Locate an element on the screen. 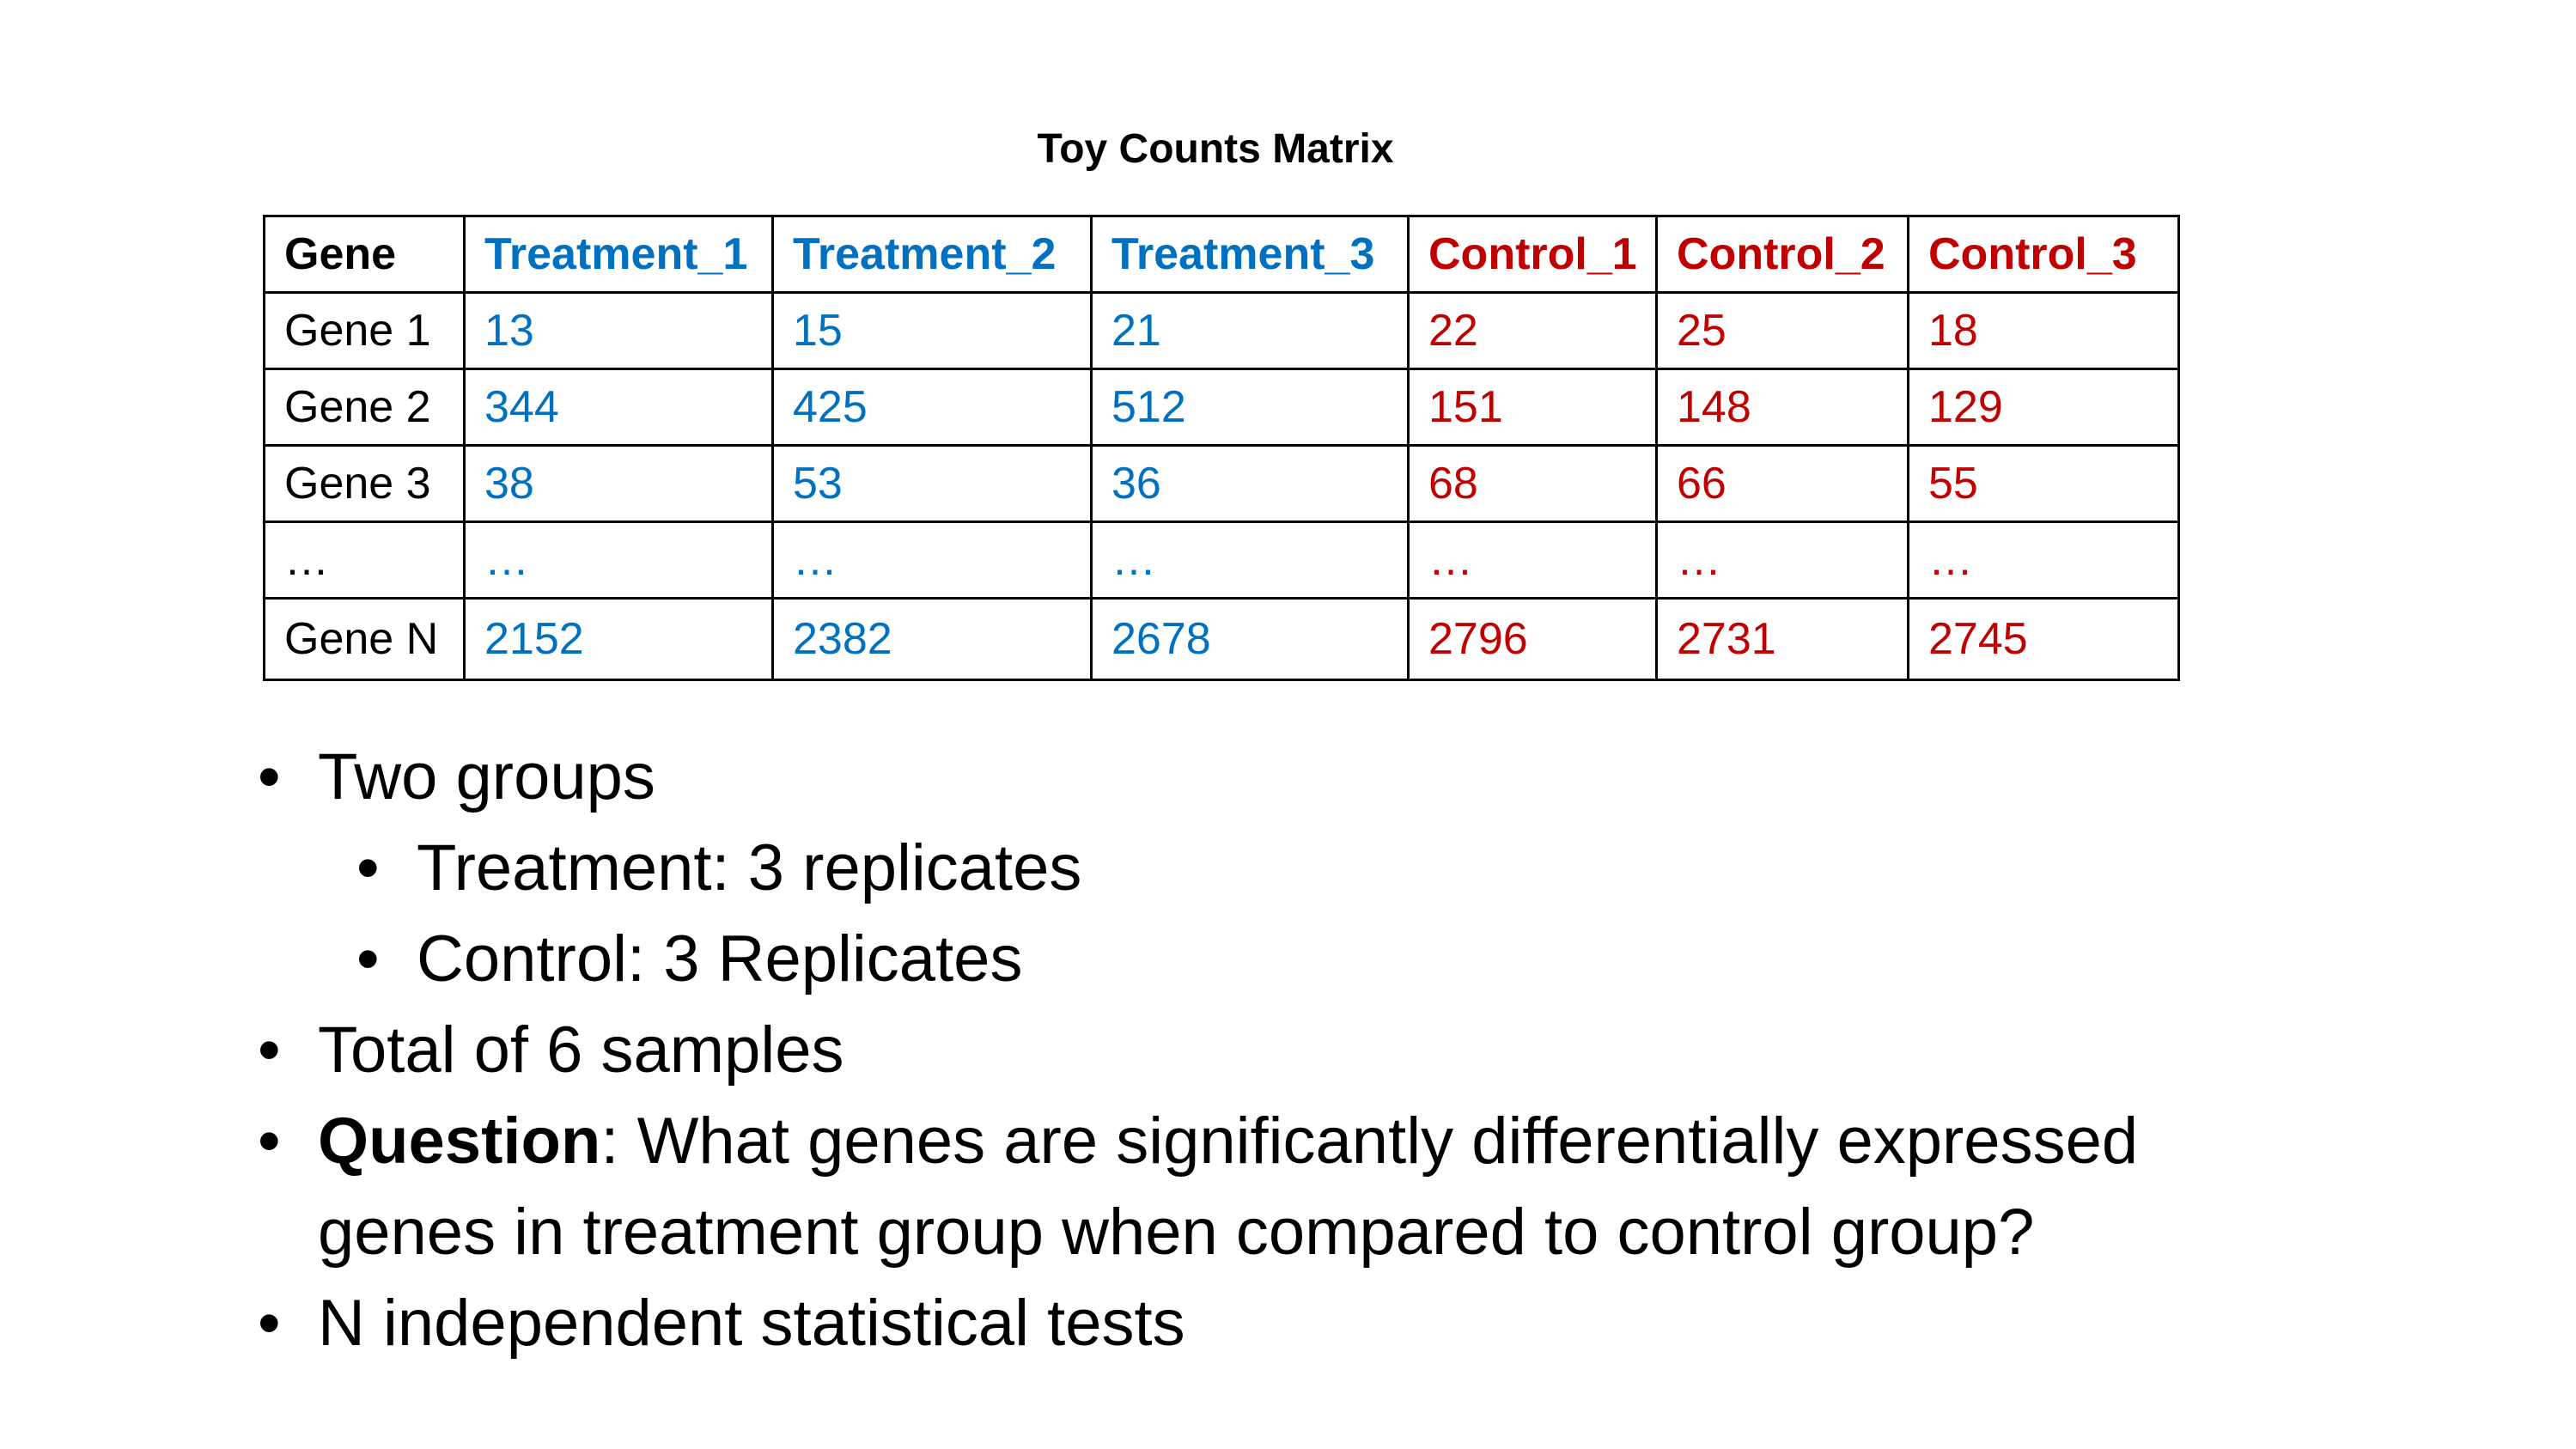 The width and height of the screenshot is (2576, 1449). gene-name-cell: Gene 2 is located at coordinates (364, 407).